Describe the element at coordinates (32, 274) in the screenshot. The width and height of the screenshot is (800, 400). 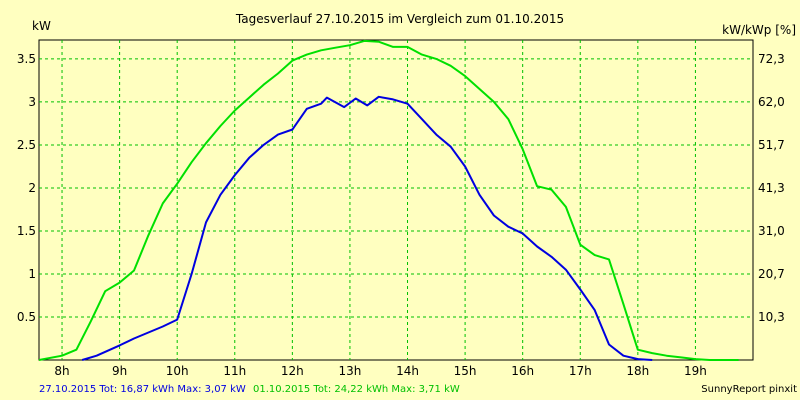
I see `y-tick-left-label: 1` at that location.